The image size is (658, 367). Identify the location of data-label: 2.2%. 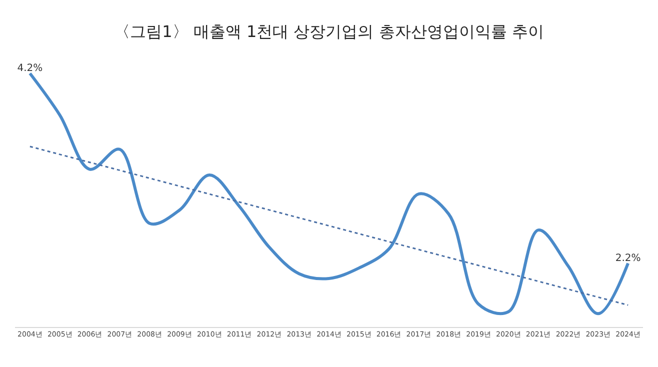
(628, 258).